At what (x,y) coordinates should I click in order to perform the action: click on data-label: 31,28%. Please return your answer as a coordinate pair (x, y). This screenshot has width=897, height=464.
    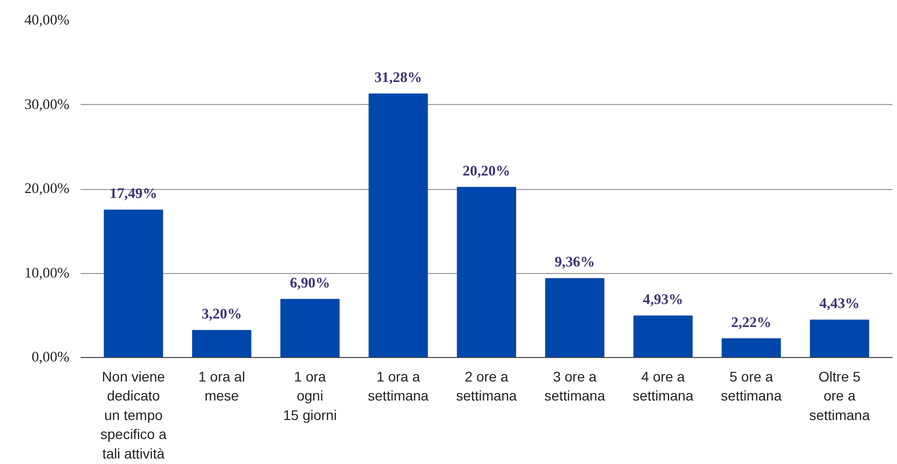
    Looking at the image, I should click on (398, 78).